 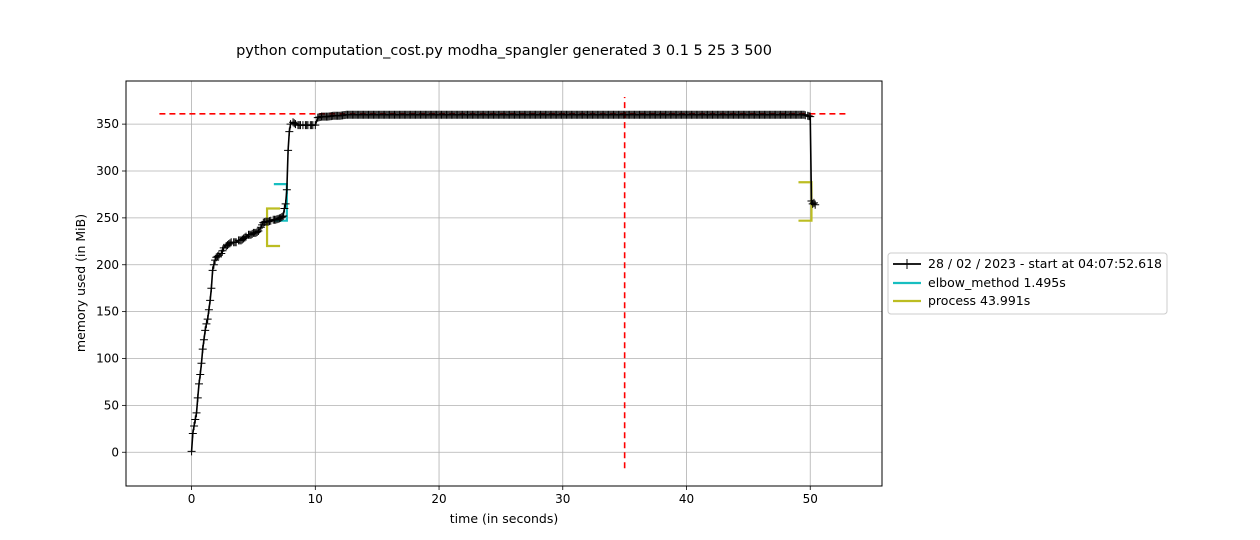 What do you see at coordinates (562, 499) in the screenshot?
I see `x-tick-label: 30` at bounding box center [562, 499].